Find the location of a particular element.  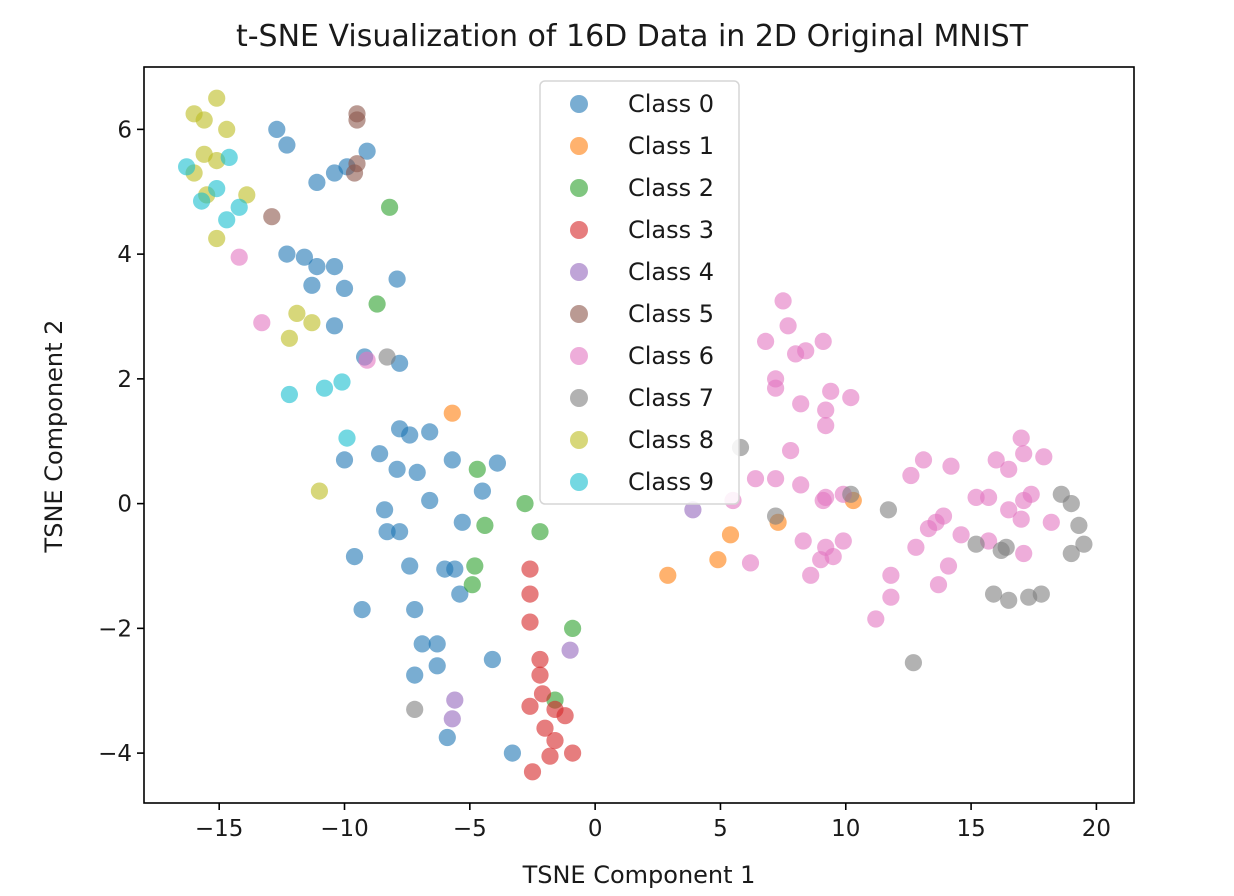

x-tick-label: 10 is located at coordinates (845, 829).